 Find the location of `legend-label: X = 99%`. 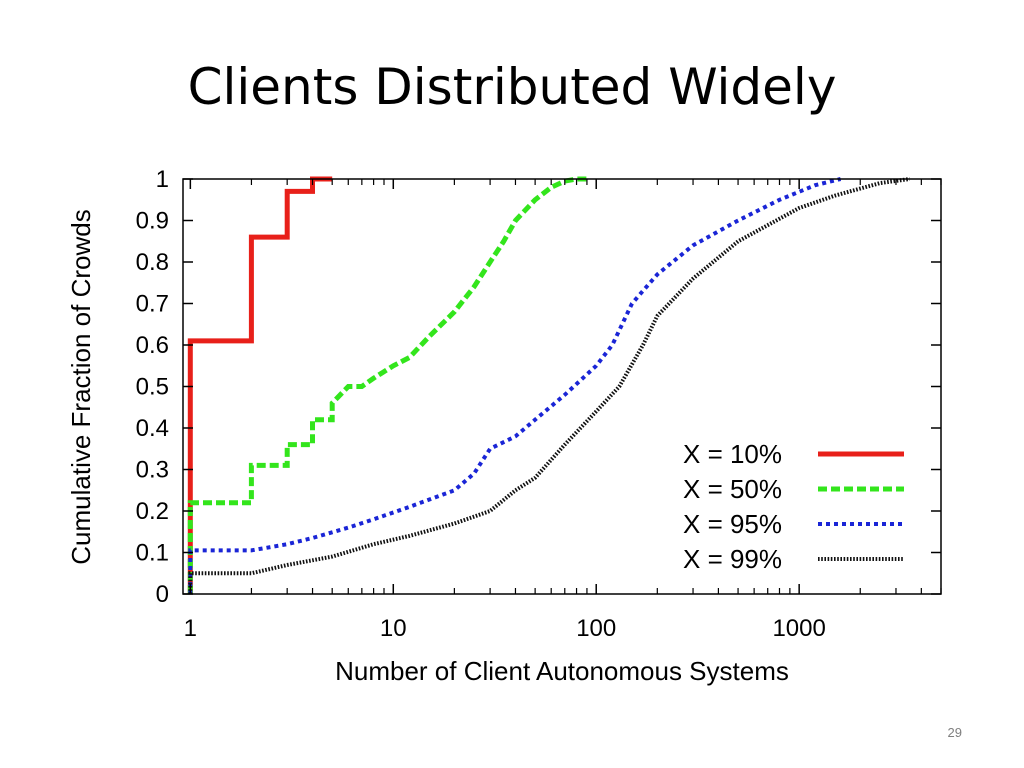

legend-label: X = 99% is located at coordinates (732, 559).